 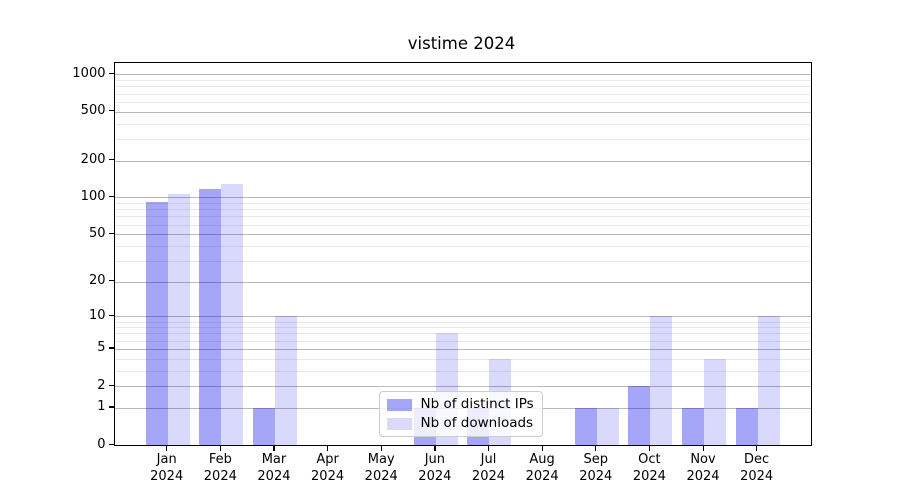 What do you see at coordinates (596, 468) in the screenshot?
I see `x-tick-label: Sep 2024` at bounding box center [596, 468].